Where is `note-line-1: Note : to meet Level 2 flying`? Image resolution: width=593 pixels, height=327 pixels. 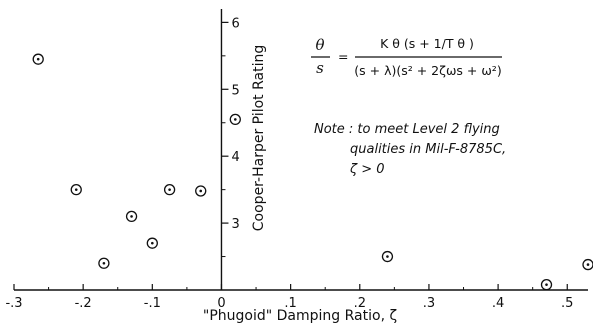 note-line-1: Note : to meet Level 2 flying is located at coordinates (407, 129).